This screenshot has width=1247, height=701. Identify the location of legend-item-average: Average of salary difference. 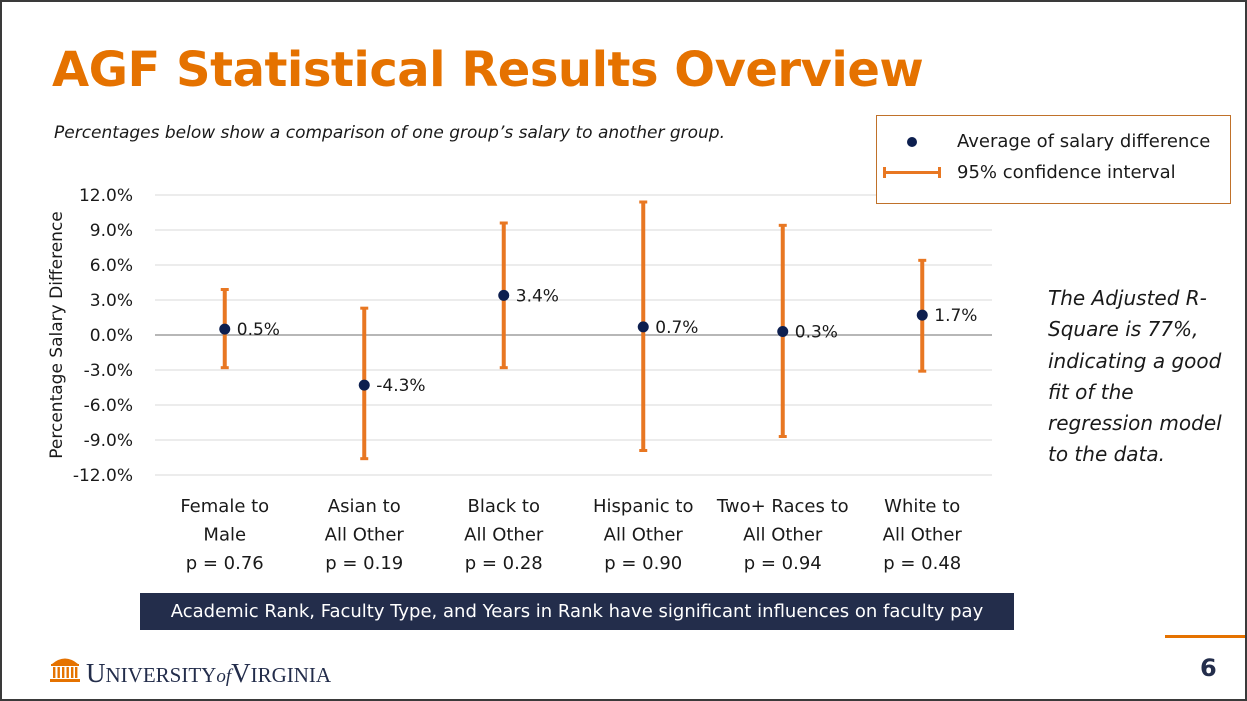
(1053, 142).